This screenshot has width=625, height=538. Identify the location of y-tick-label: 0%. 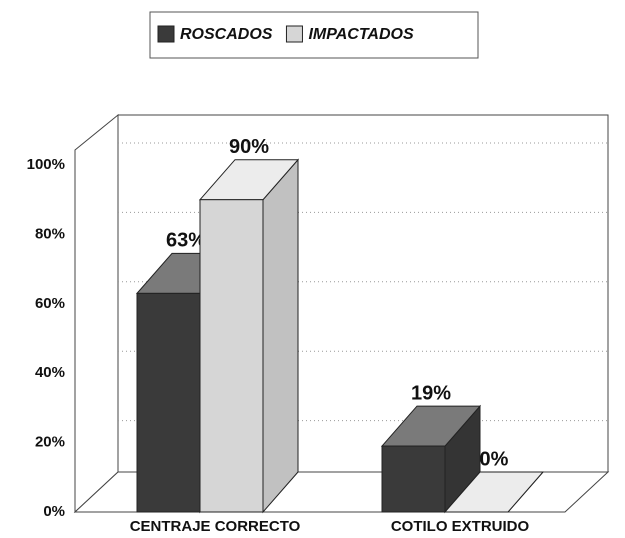
(54, 511).